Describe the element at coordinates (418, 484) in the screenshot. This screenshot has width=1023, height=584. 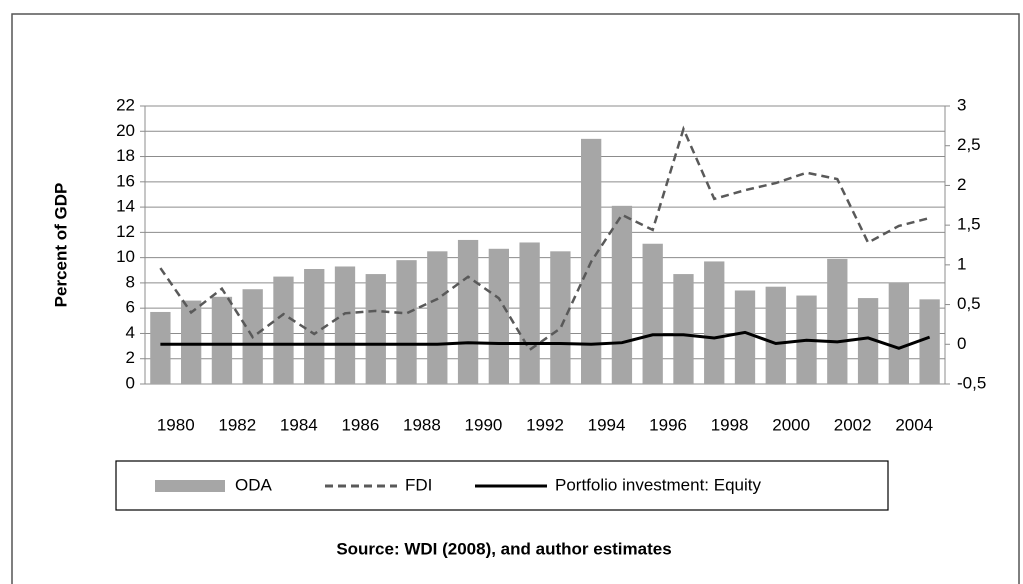
I see `legend-label: FDI` at that location.